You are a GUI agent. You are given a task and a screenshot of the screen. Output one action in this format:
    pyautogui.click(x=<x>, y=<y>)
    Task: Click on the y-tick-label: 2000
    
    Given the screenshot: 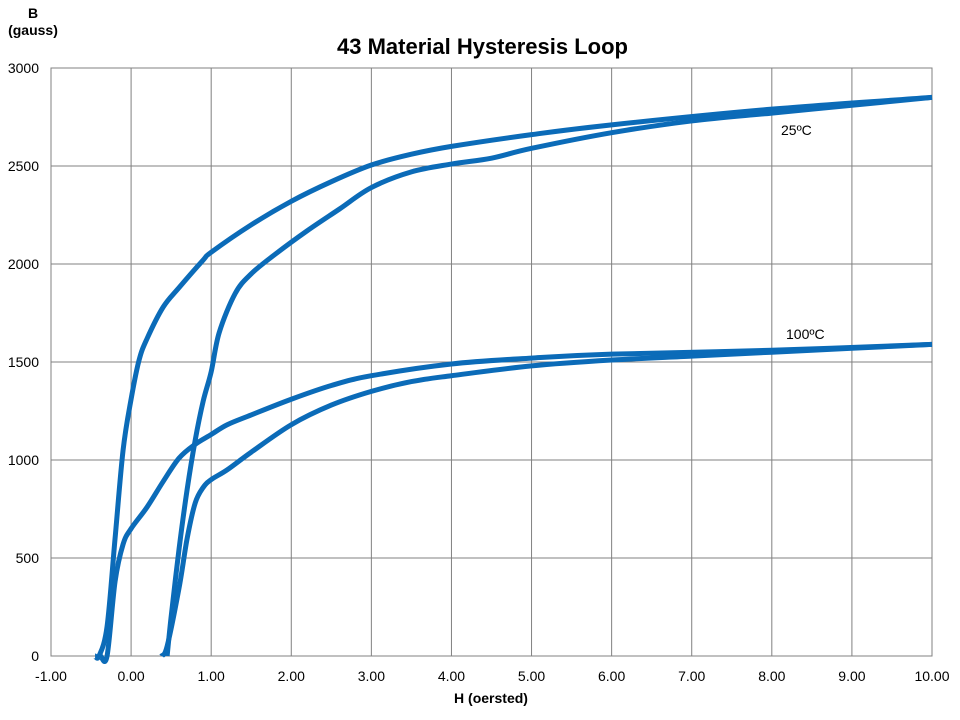 What is the action you would take?
    pyautogui.click(x=23, y=264)
    